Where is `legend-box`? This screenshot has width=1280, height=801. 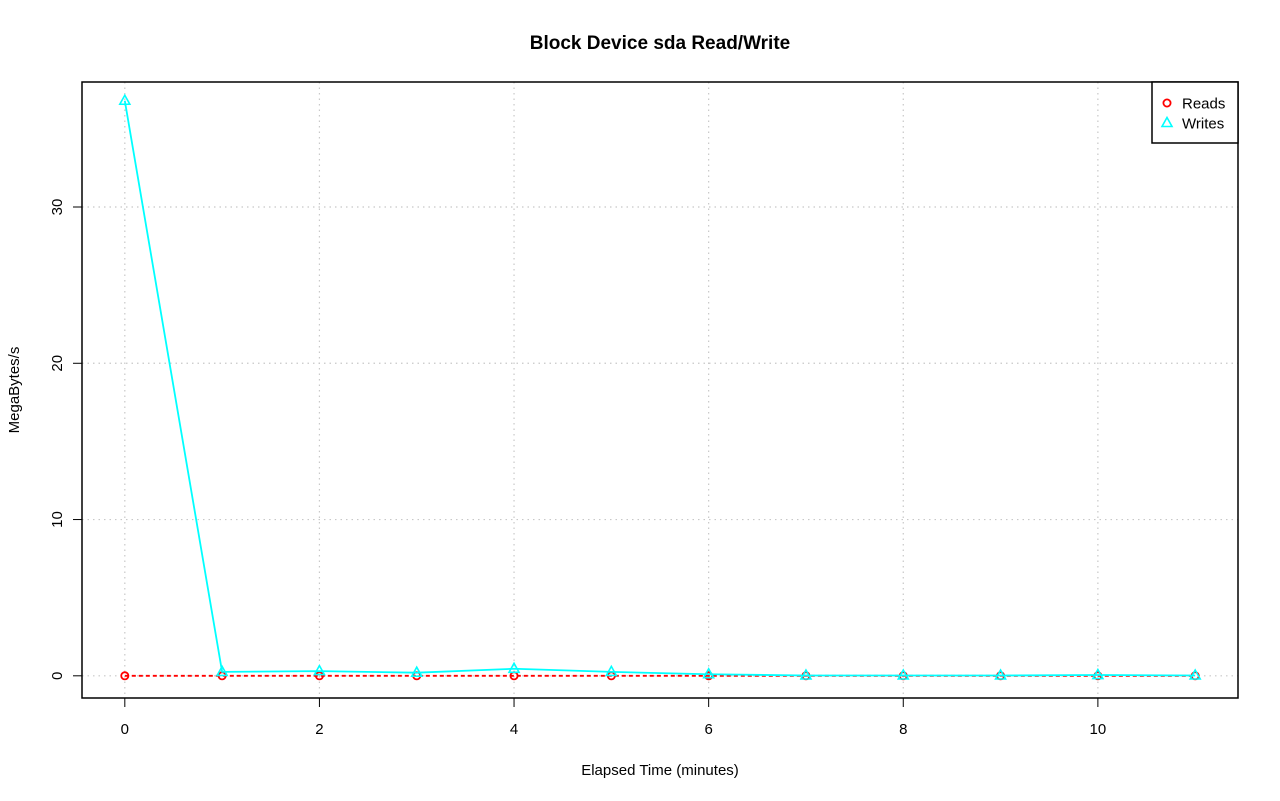
legend-box is located at coordinates (1195, 112).